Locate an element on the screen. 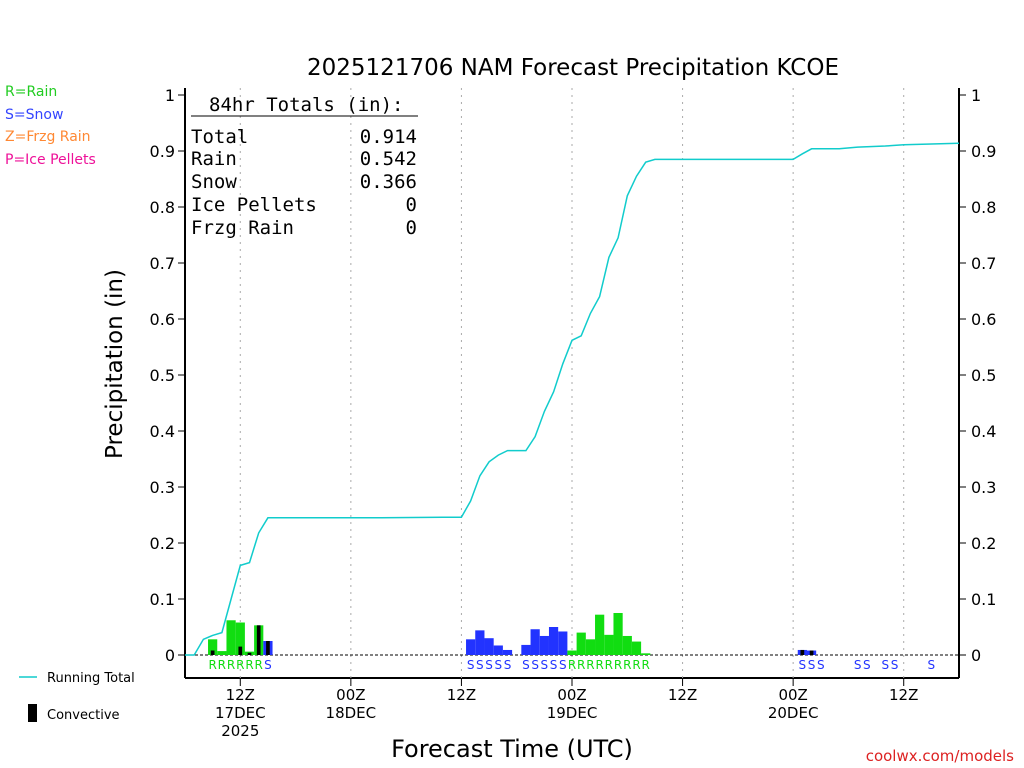  totals-label-frzg-rain: Frzg Rain is located at coordinates (242, 228).